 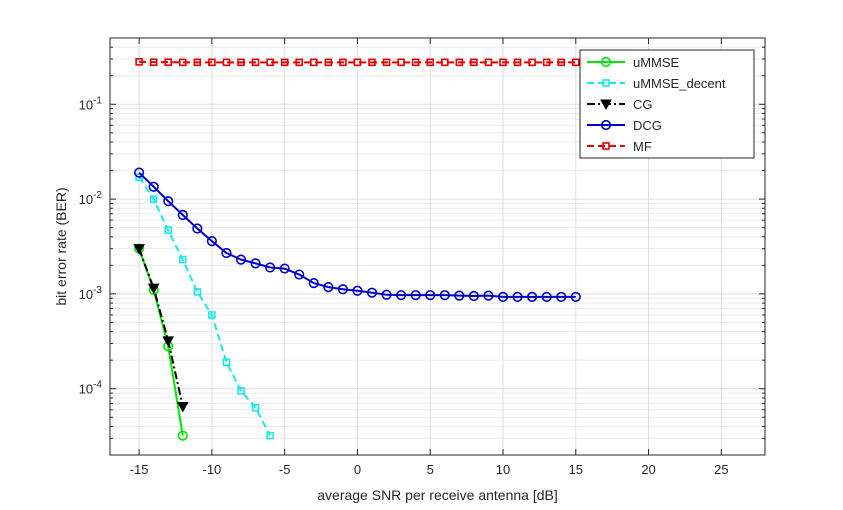 I want to click on legend-entry-ummse: uMMSE, so click(x=633, y=62).